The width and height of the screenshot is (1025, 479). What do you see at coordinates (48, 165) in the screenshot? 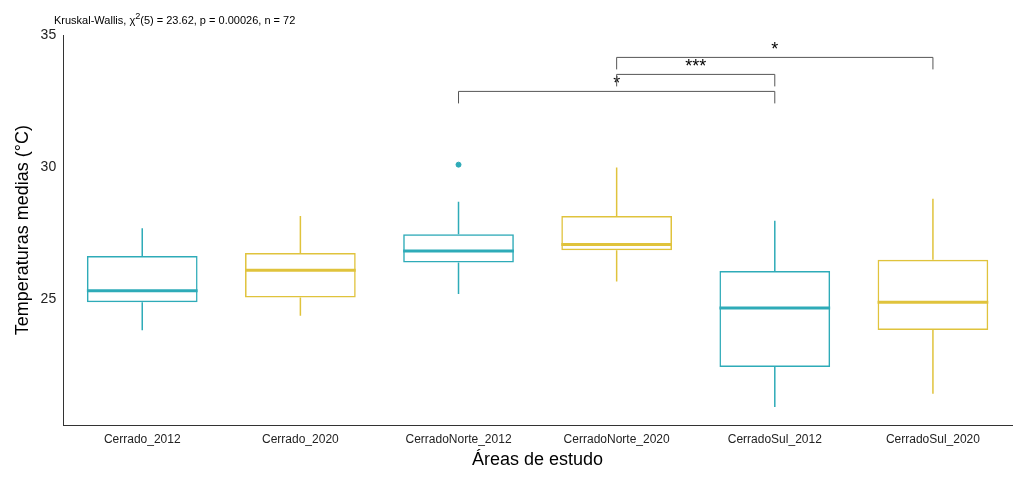
I see `y-tick-label: 30` at bounding box center [48, 165].